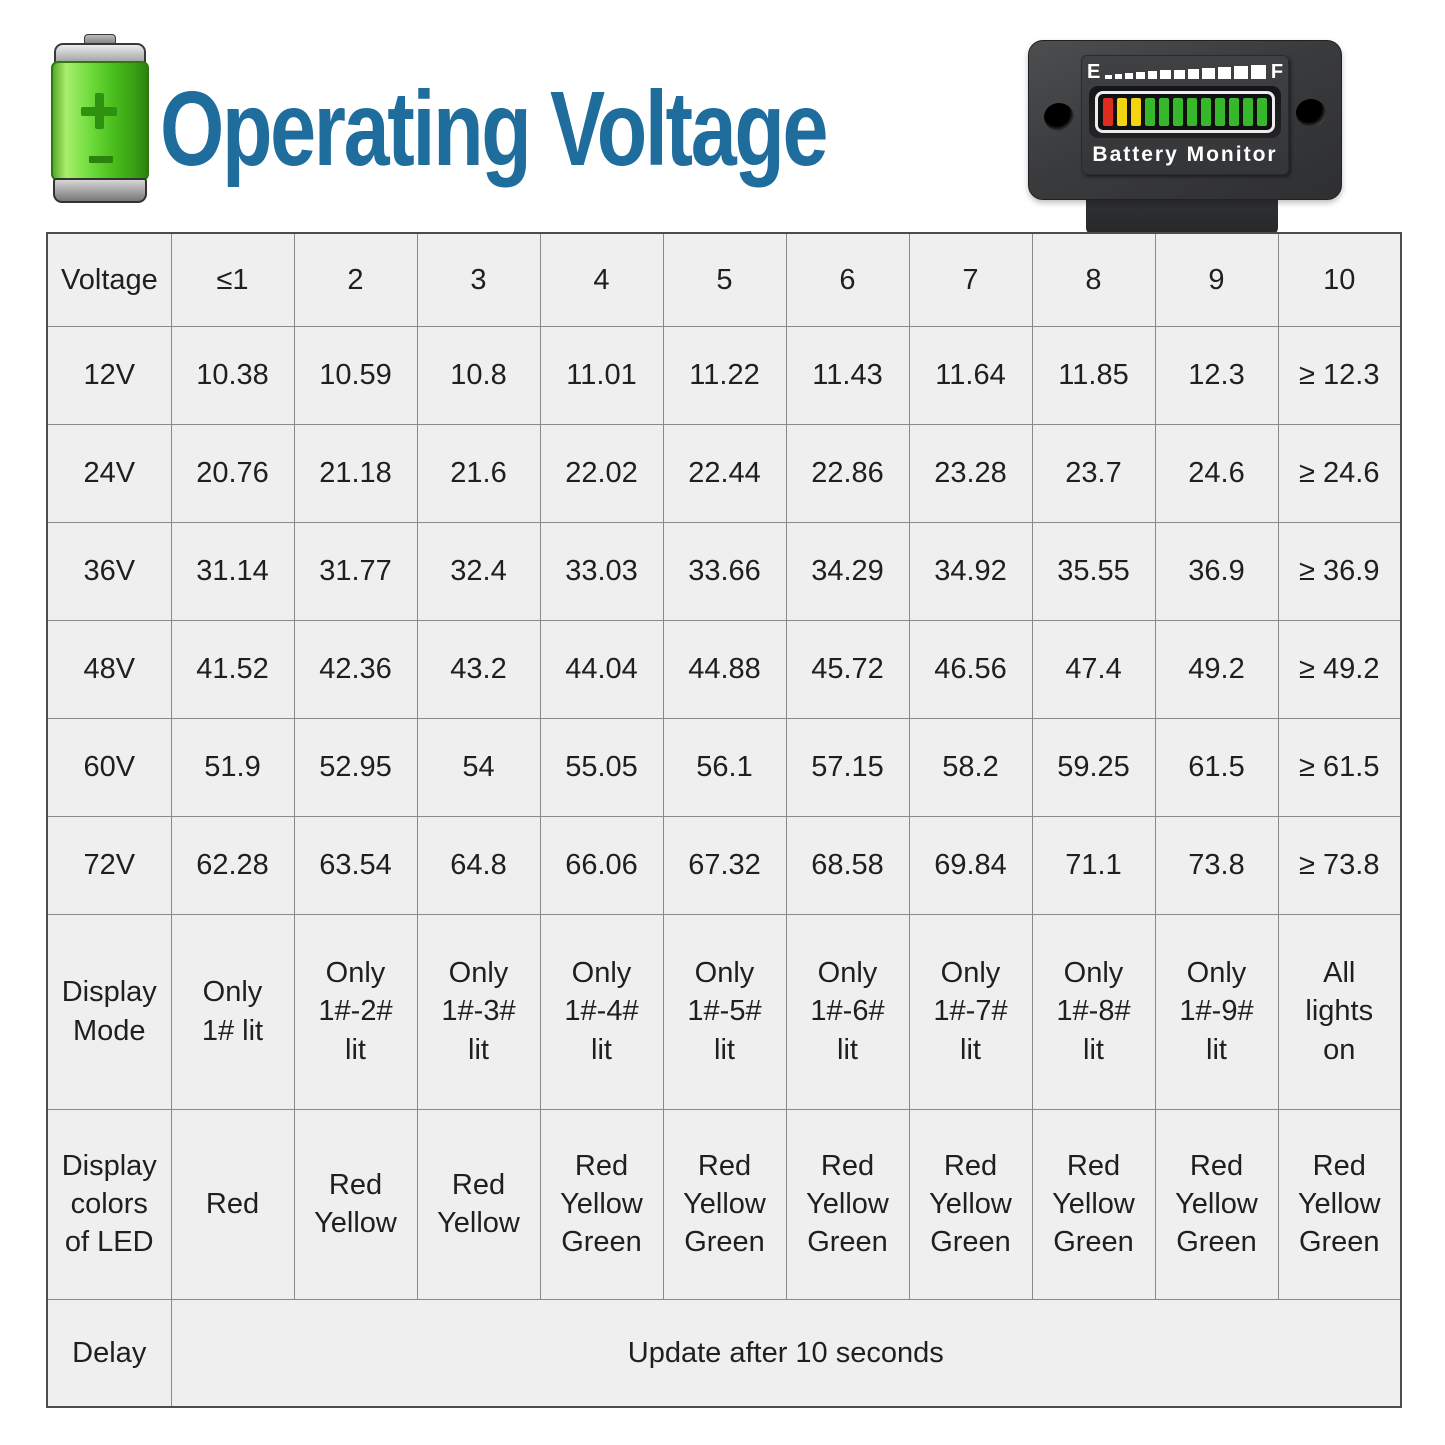 Image resolution: width=1445 pixels, height=1445 pixels. Describe the element at coordinates (1093, 279) in the screenshot. I see `column-header: 8` at that location.